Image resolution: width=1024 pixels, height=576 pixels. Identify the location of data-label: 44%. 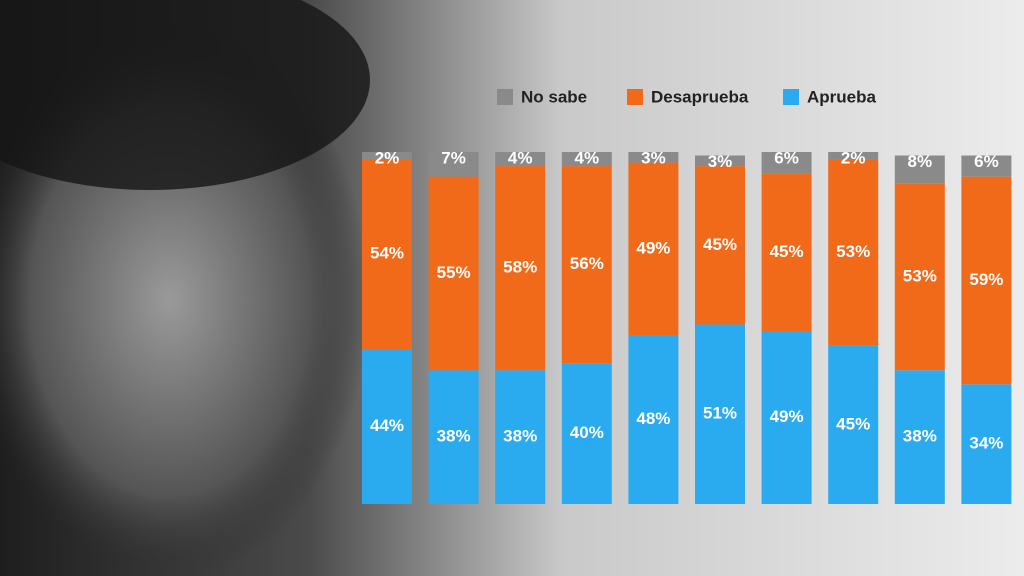
(387, 425).